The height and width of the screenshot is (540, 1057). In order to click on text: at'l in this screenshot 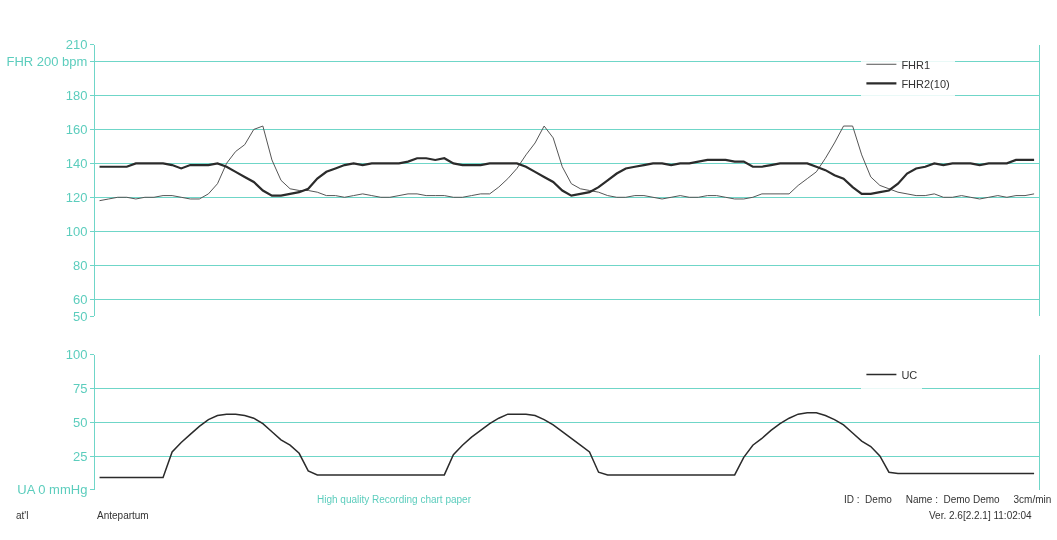, I will do `click(22, 515)`.